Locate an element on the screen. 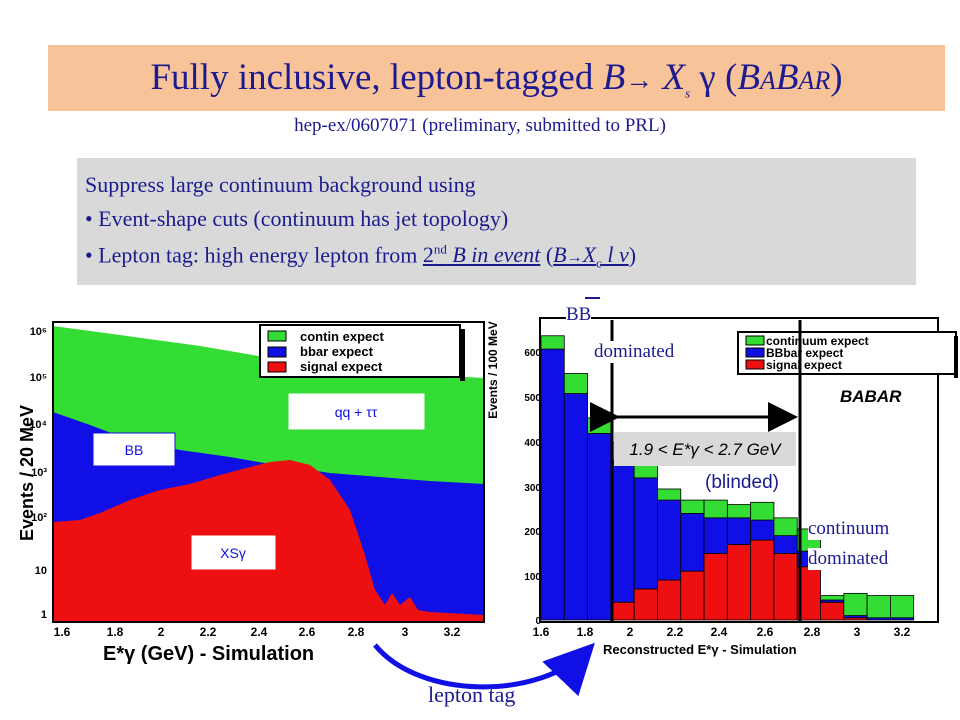  right-ytick-4: 400 is located at coordinates (532, 443).